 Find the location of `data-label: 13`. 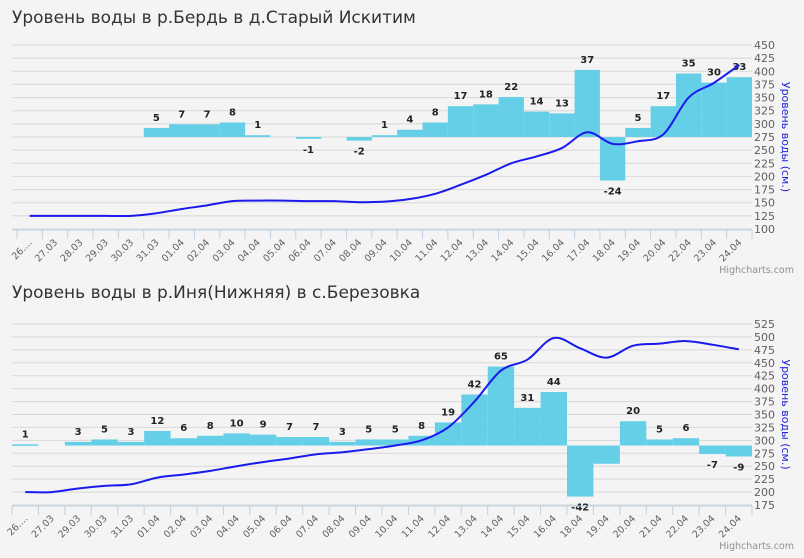

data-label: 13 is located at coordinates (562, 103).